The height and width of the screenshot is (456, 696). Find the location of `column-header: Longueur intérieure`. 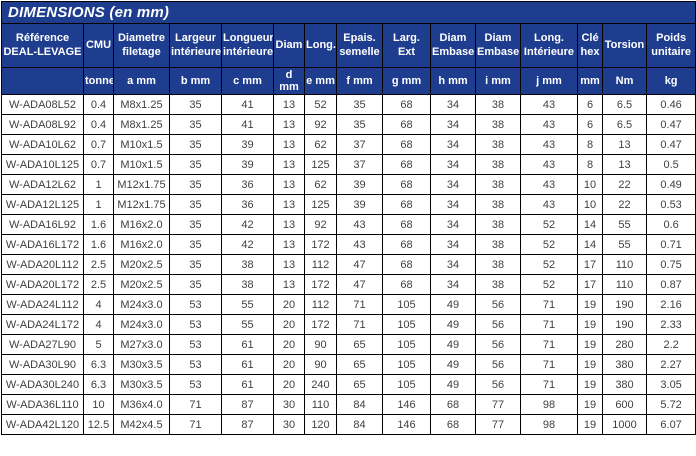

column-header: Longueur intérieure is located at coordinates (247, 45).